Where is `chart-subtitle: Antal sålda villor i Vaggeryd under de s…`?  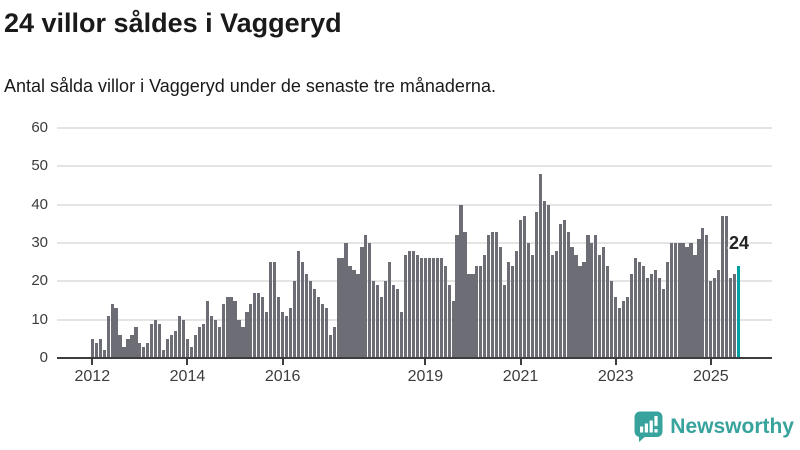
chart-subtitle: Antal sålda villor i Vaggeryd under de s… is located at coordinates (250, 86).